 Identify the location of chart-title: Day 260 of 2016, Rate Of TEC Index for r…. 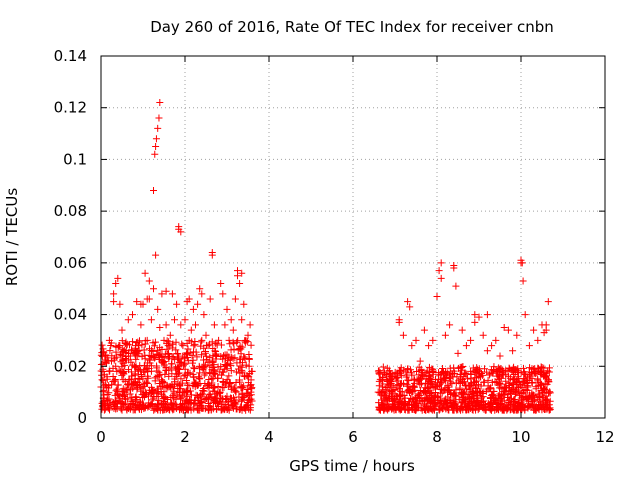
(352, 27).